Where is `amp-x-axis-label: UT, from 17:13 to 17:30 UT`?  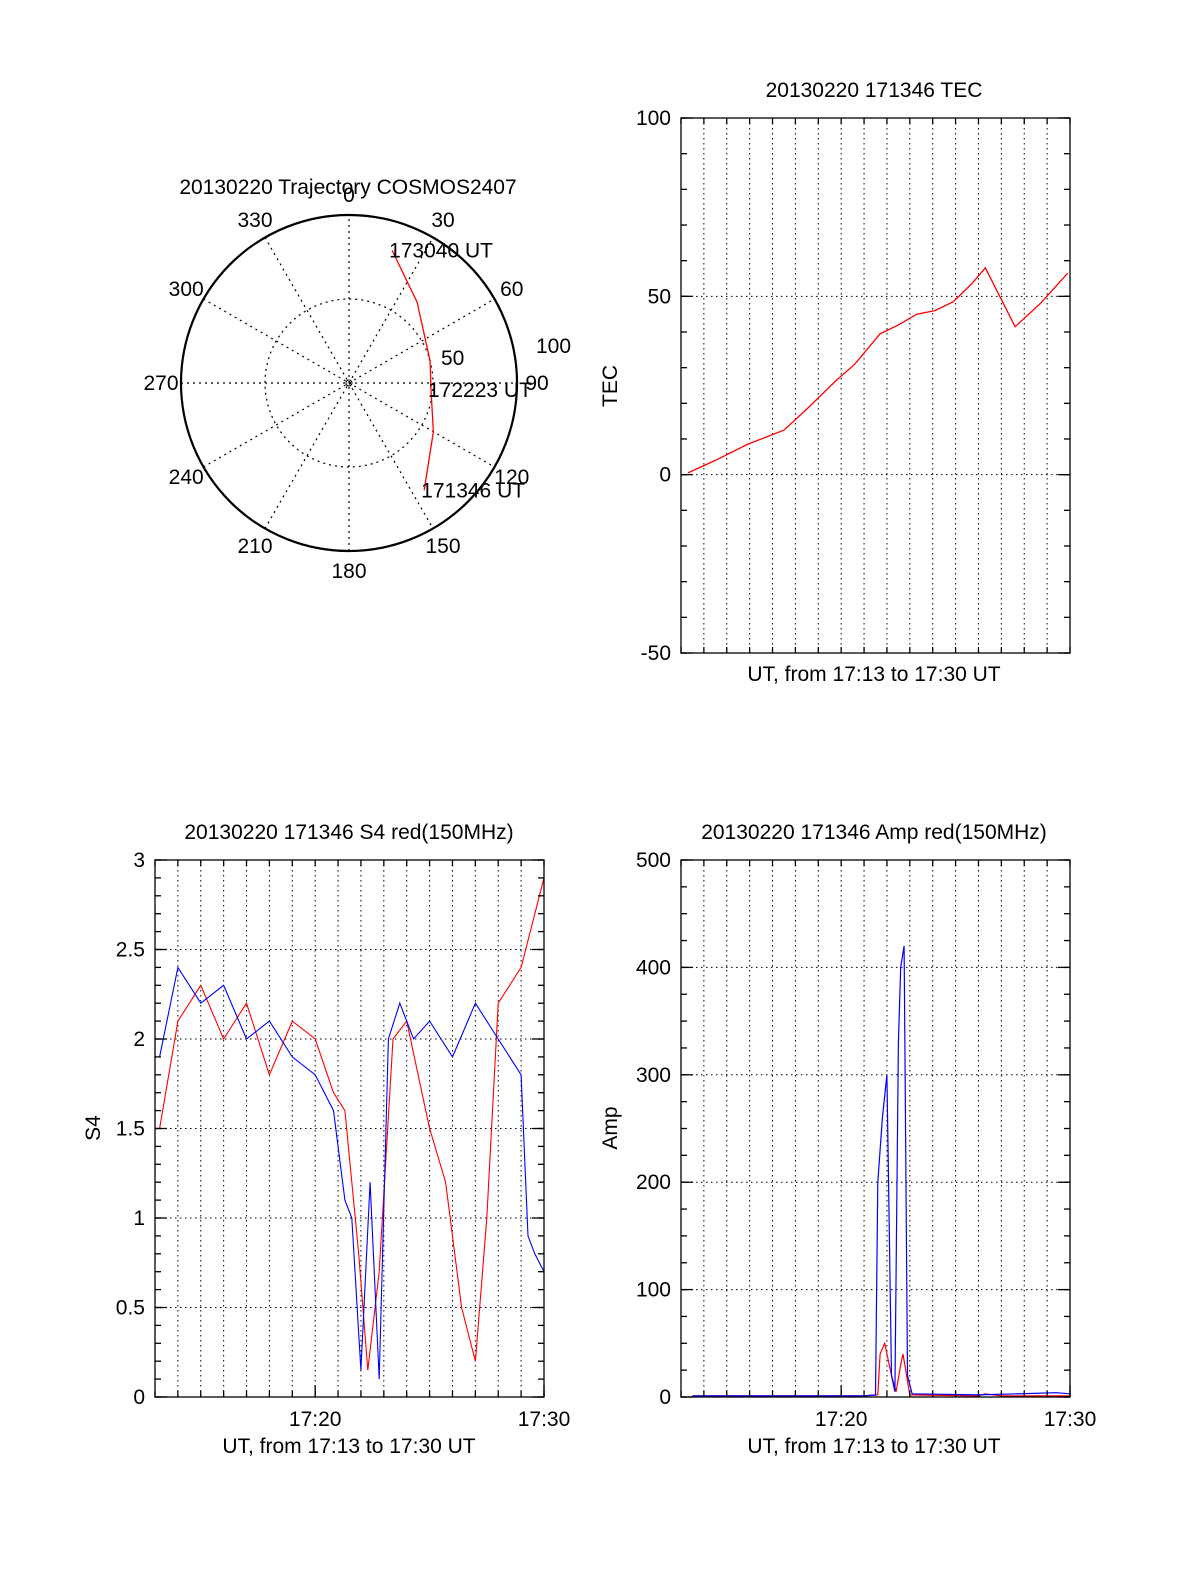 amp-x-axis-label: UT, from 17:13 to 17:30 UT is located at coordinates (873, 1446).